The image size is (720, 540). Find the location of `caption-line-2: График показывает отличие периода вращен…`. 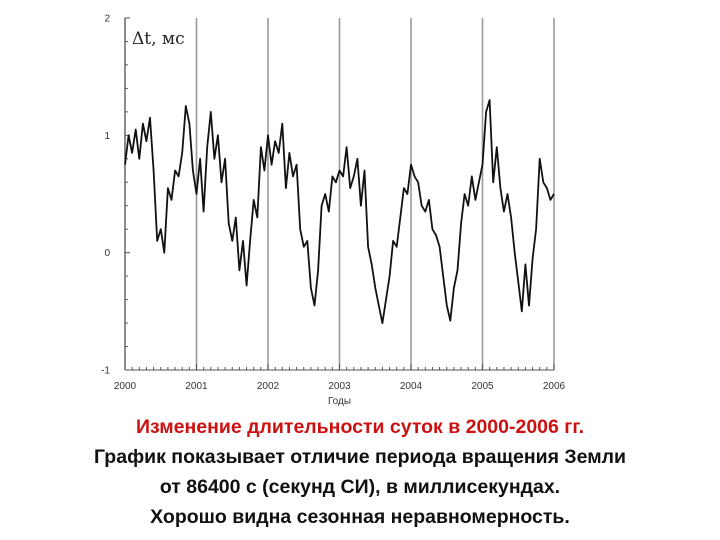

caption-line-2: График показывает отличие периода вращен… is located at coordinates (360, 457).